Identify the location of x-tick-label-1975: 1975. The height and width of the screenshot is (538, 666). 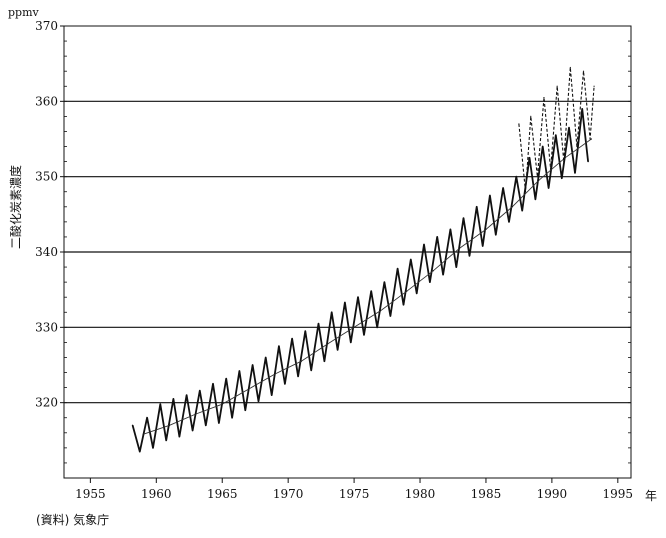
(354, 494).